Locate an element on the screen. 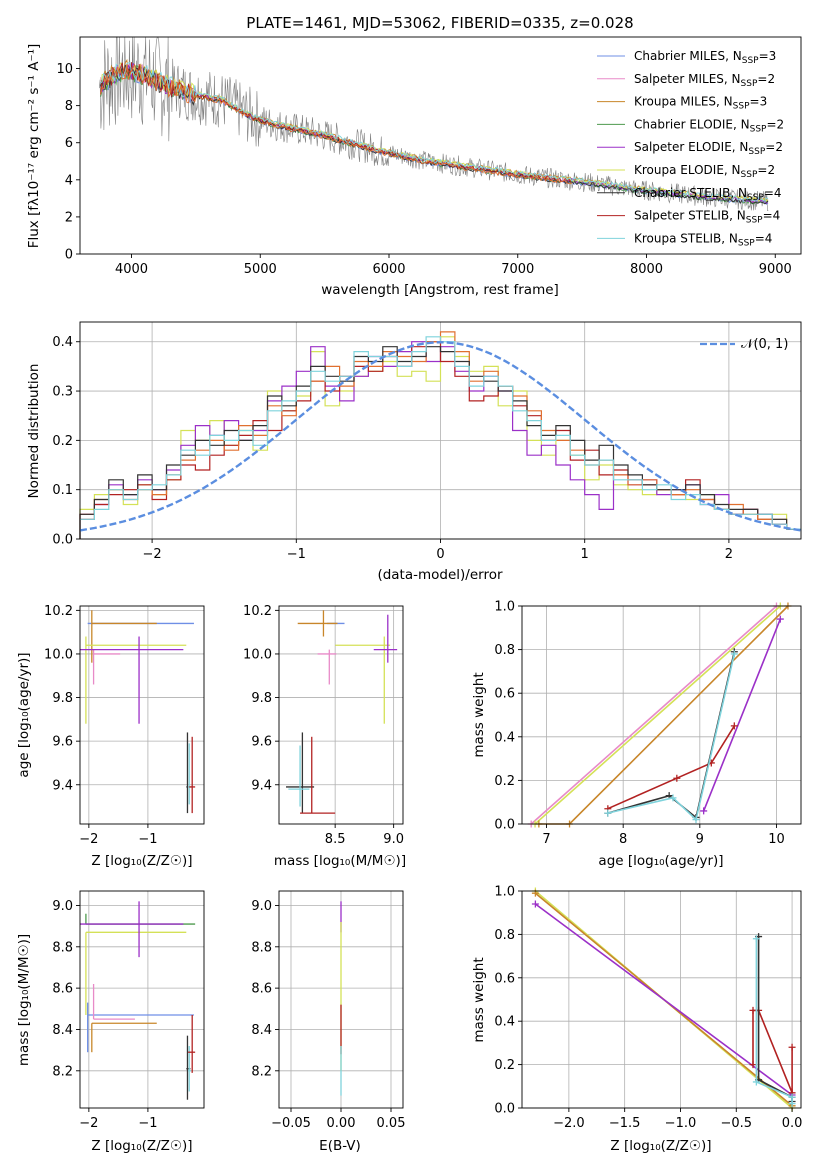 Image resolution: width=819 pixels, height=1170 pixels. legend-entry: Chabrier MILES, NSSP=3 is located at coordinates (705, 57).